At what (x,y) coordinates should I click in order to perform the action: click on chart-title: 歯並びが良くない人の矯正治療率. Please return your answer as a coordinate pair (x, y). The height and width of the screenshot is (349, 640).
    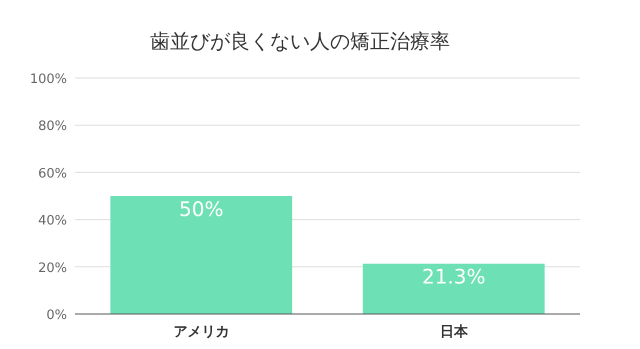
    Looking at the image, I should click on (300, 41).